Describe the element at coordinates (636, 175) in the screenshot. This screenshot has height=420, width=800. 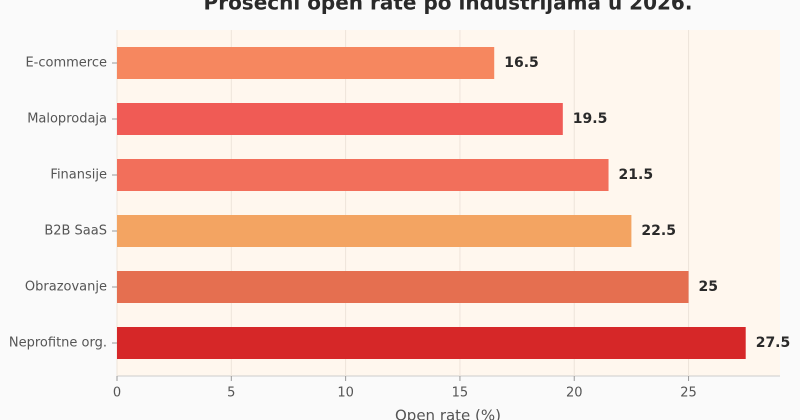
I see `value-label: 21.5` at that location.